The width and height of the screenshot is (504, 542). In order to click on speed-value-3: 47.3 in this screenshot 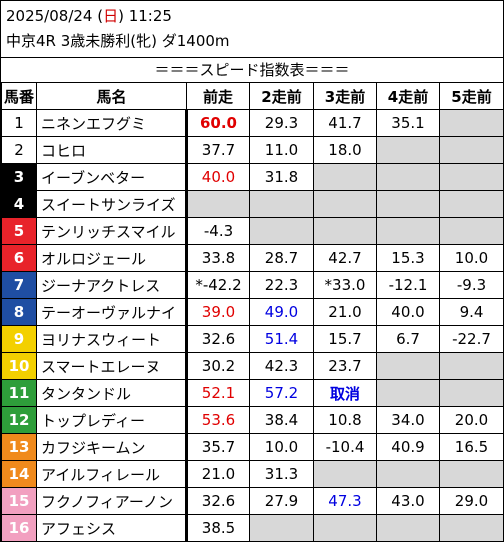, I will do `click(345, 501)`.